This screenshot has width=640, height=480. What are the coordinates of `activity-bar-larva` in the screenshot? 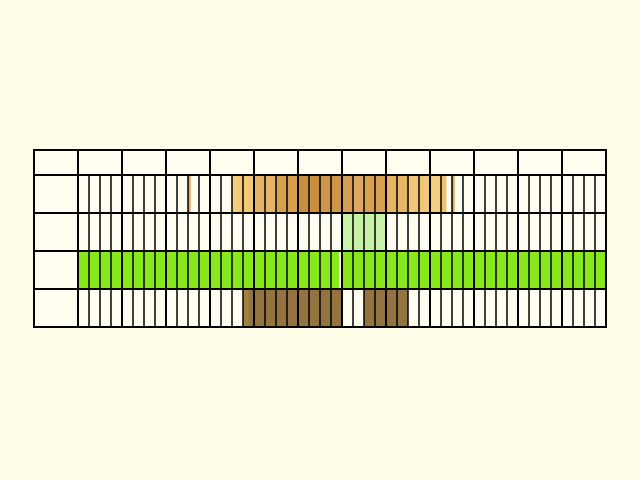 It's located at (209, 270).